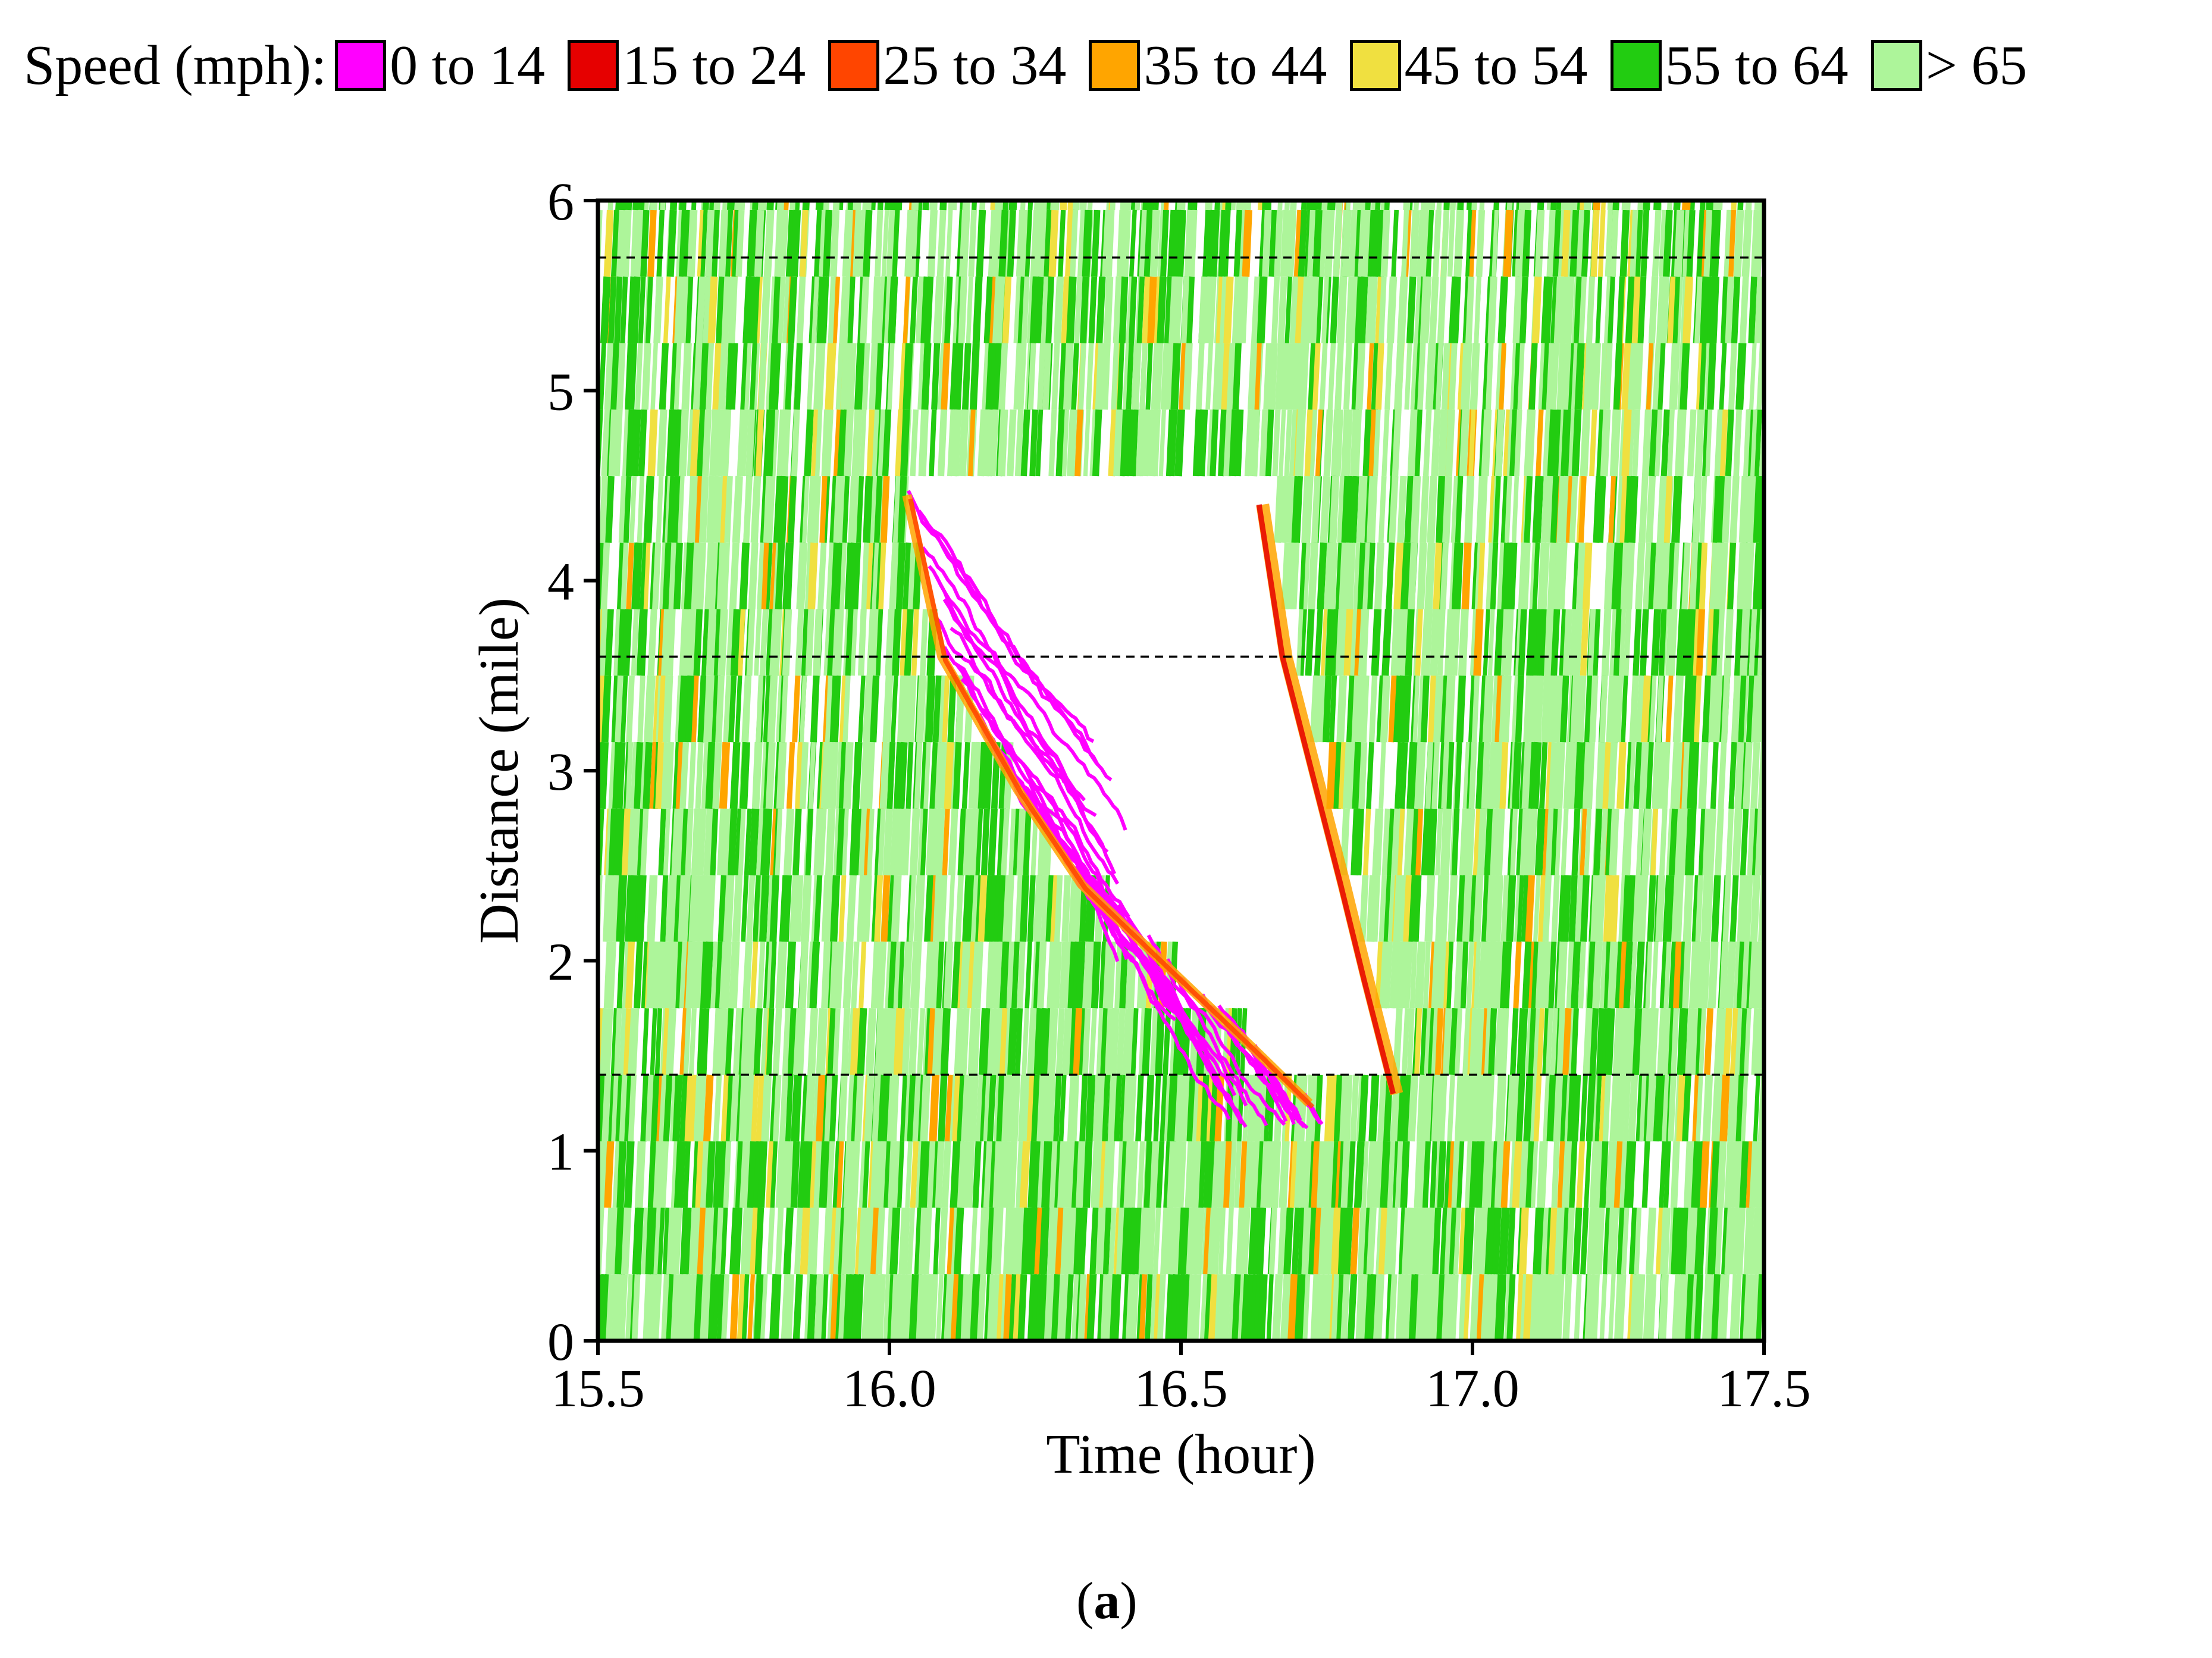 The image size is (2212, 1658). What do you see at coordinates (1031, 703) in the screenshot?
I see `congested-trajectory` at bounding box center [1031, 703].